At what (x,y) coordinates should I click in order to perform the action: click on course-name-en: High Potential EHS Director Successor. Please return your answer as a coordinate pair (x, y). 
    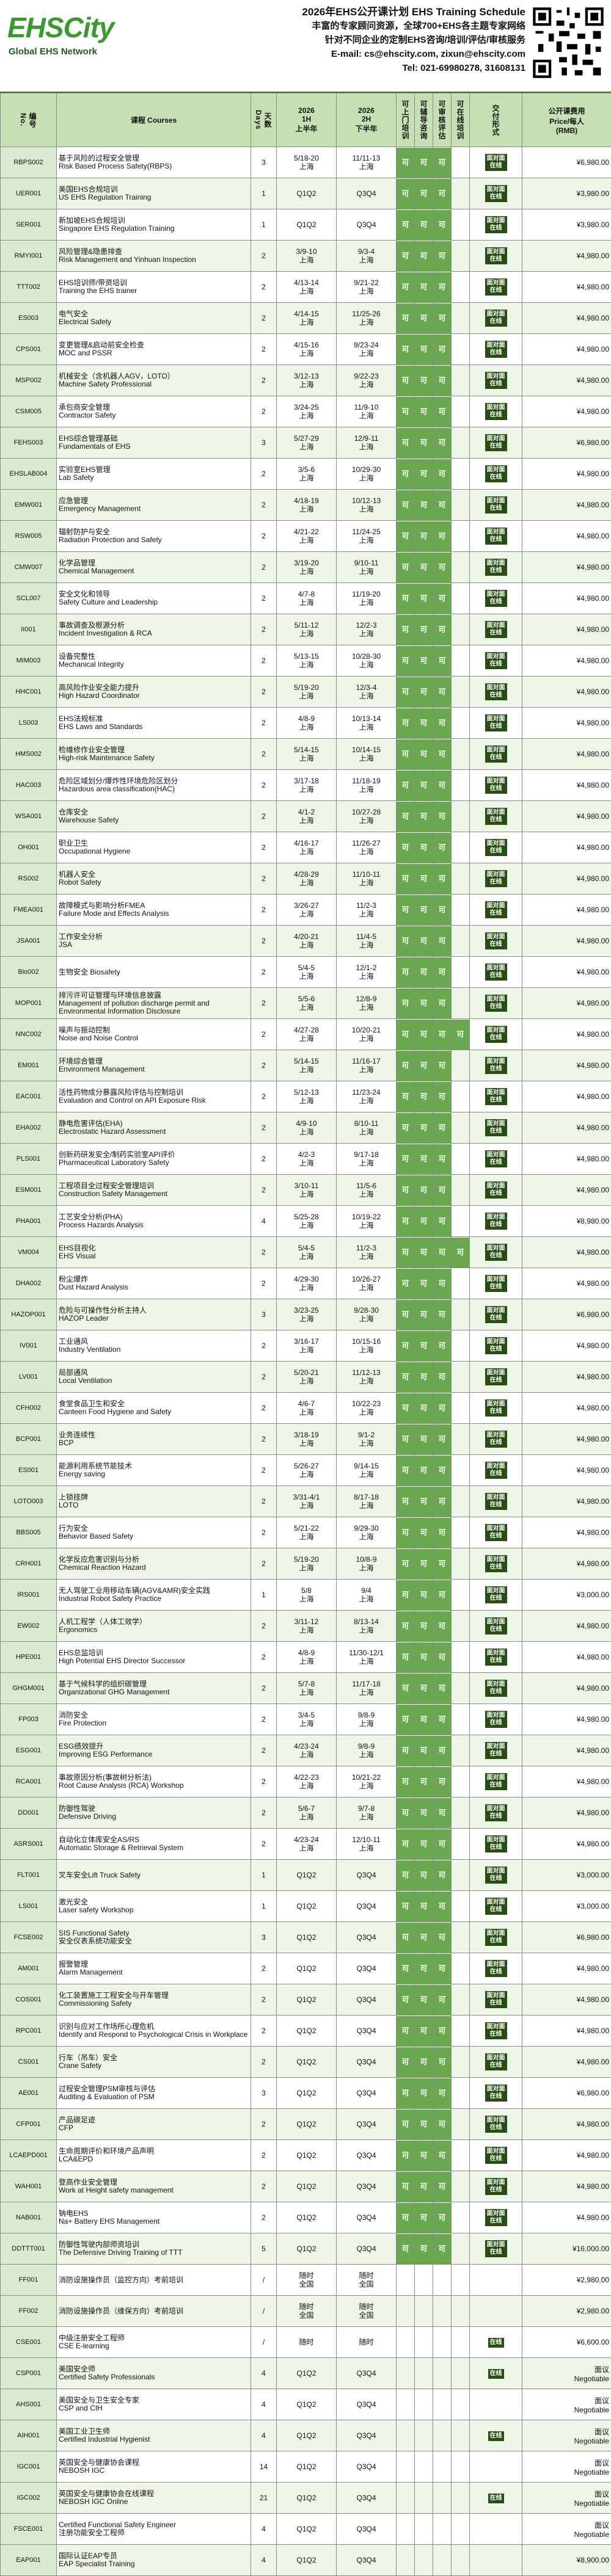
    Looking at the image, I should click on (154, 1661).